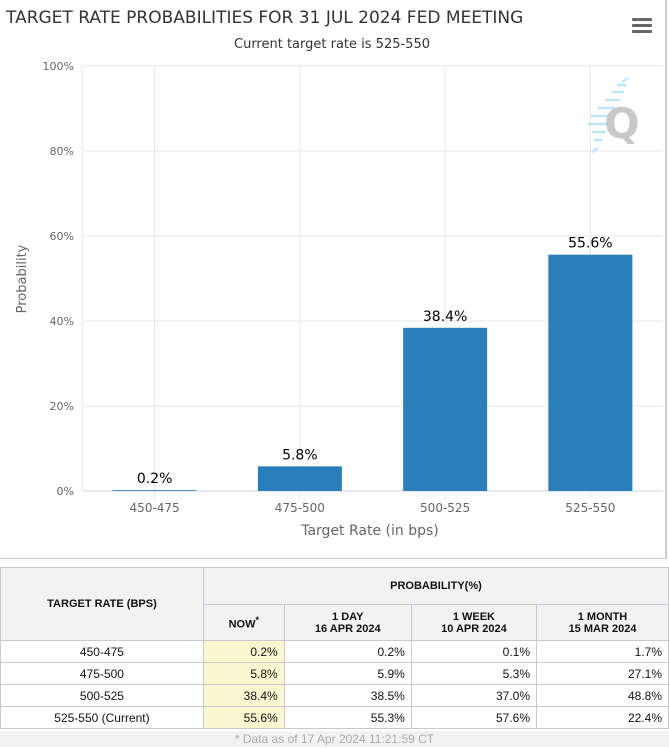  Describe the element at coordinates (602, 695) in the screenshot. I see `prob-cell: 48.8%` at that location.